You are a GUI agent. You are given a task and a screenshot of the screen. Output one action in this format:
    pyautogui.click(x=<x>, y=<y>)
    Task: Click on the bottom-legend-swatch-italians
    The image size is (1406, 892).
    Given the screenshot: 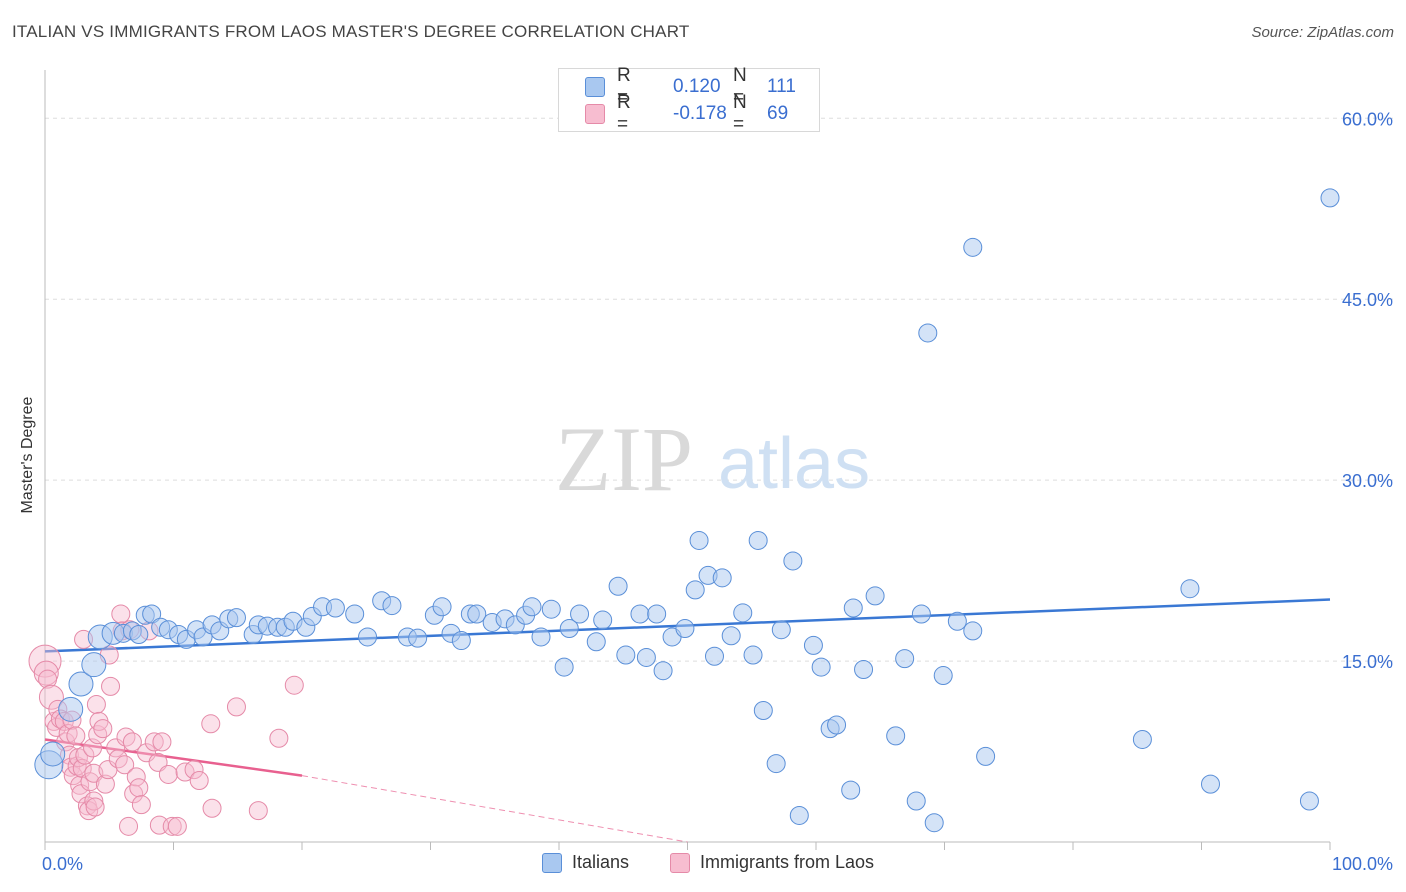 What is the action you would take?
    pyautogui.click(x=552, y=863)
    